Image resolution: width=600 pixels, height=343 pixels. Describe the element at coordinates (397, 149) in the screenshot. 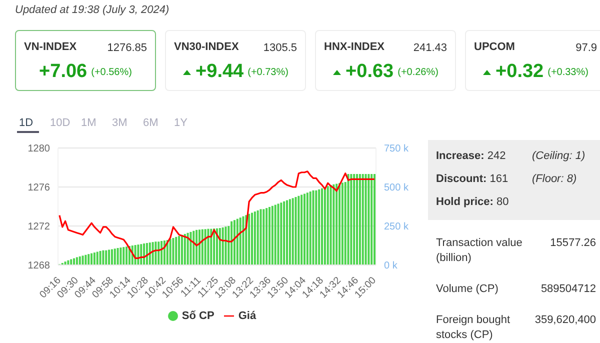

I see `y2-tick-label: 750 k` at that location.